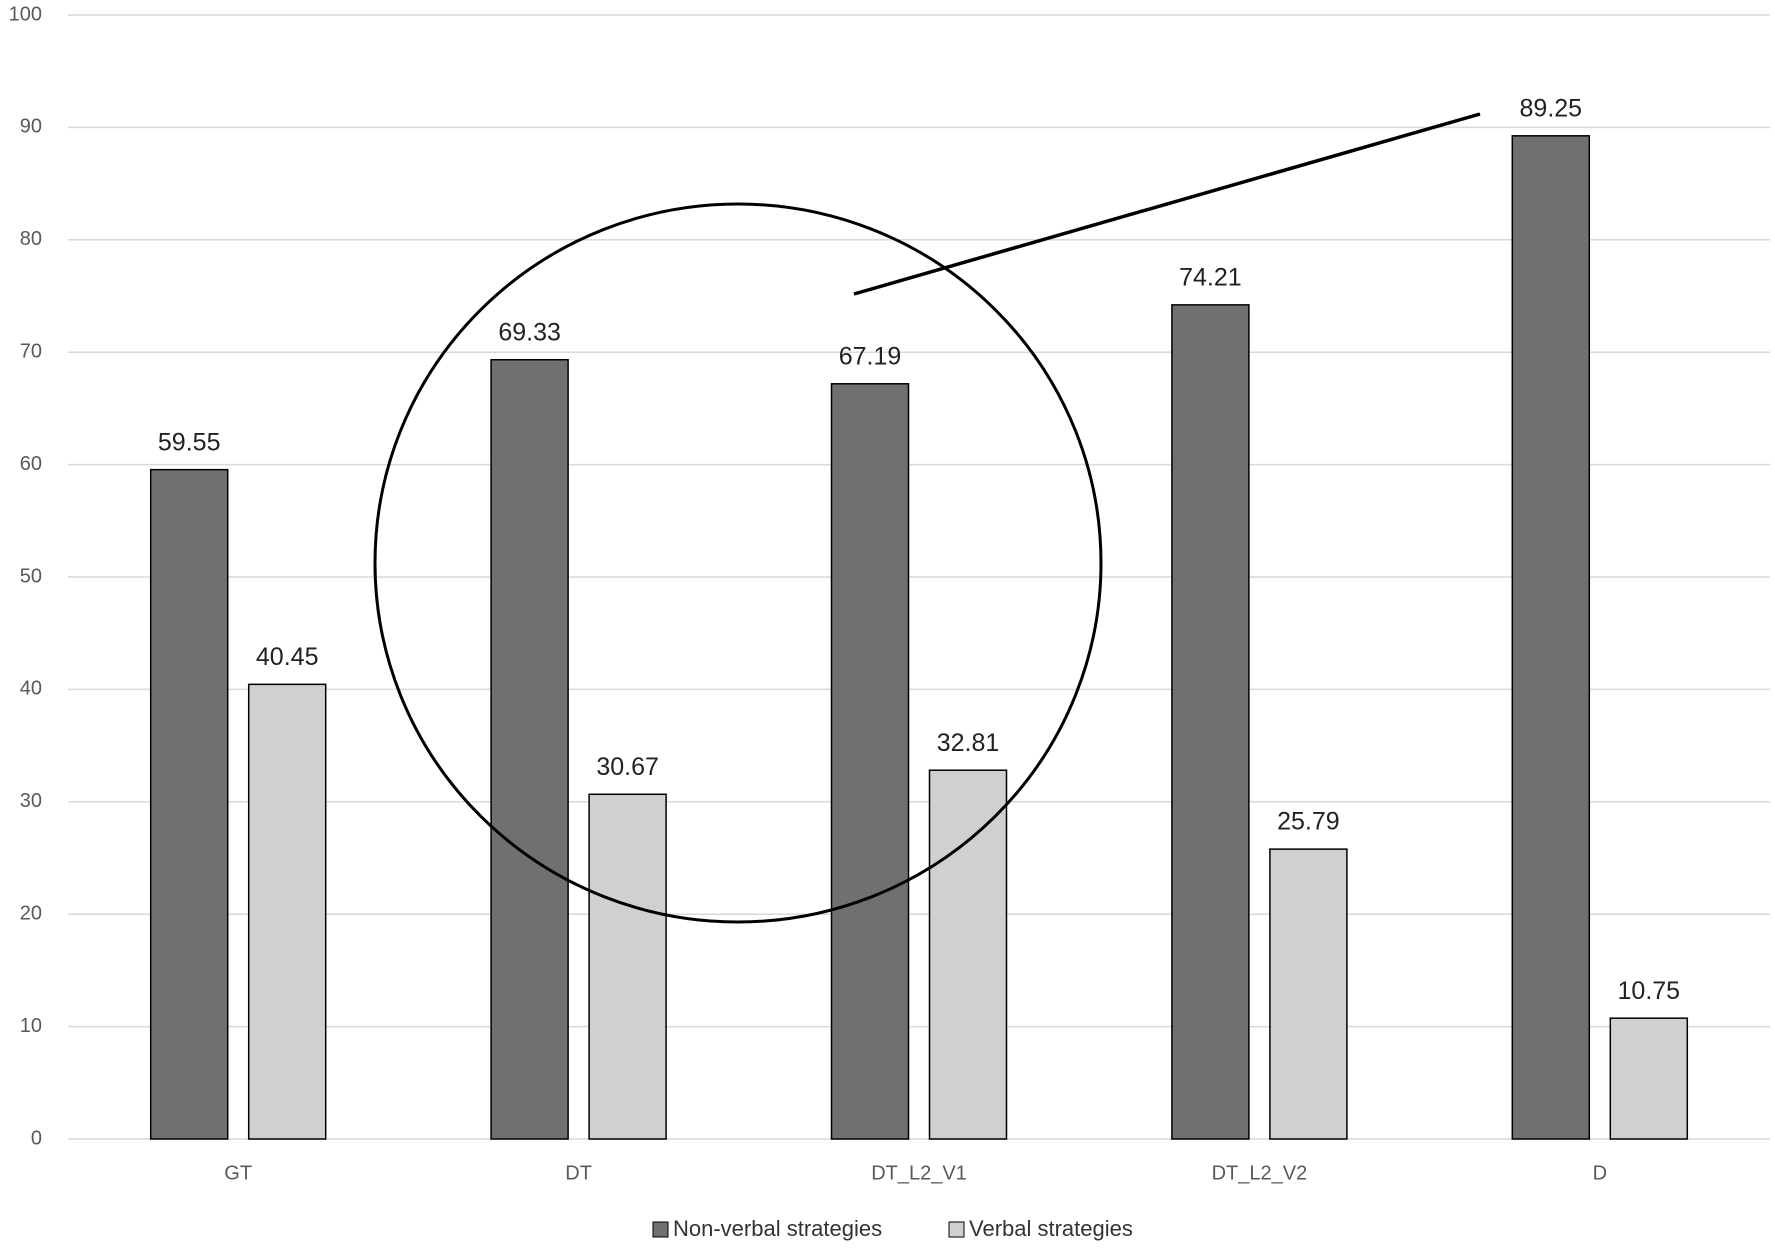 The height and width of the screenshot is (1249, 1775). Describe the element at coordinates (529, 332) in the screenshot. I see `value-label: 69.33` at that location.